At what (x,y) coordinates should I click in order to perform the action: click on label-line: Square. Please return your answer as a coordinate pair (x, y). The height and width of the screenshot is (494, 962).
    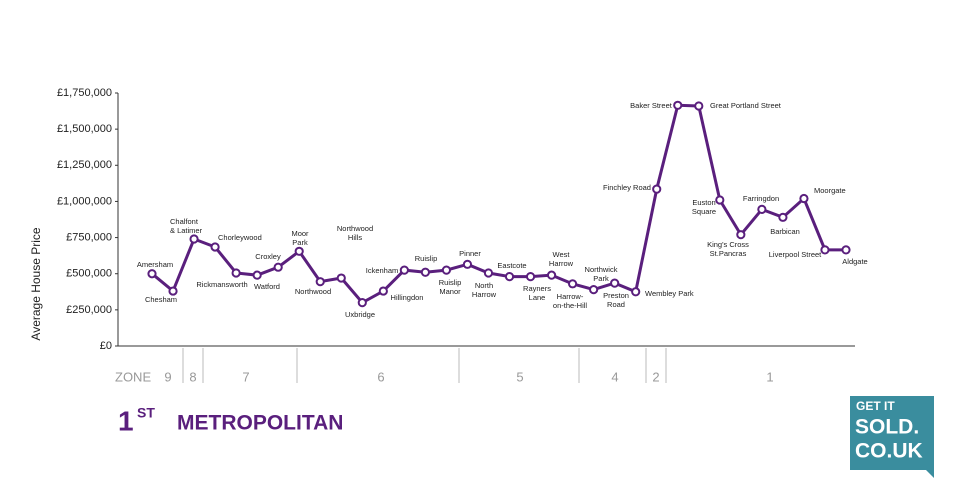
    Looking at the image, I should click on (704, 211).